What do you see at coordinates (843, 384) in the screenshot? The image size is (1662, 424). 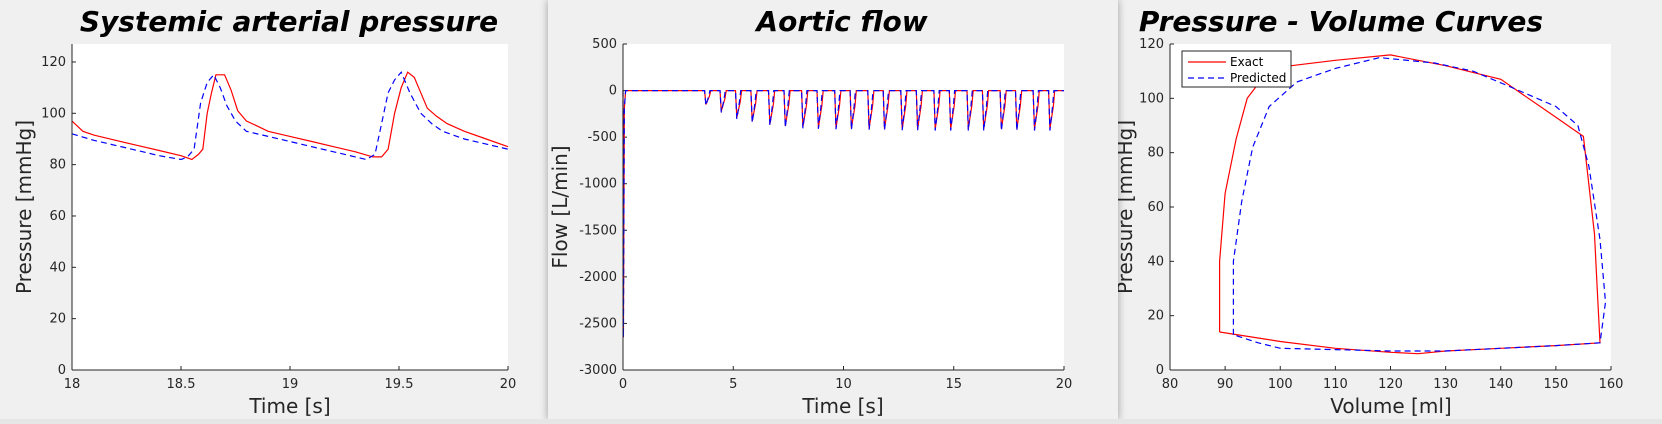 I see `x-tick-label: 10` at bounding box center [843, 384].